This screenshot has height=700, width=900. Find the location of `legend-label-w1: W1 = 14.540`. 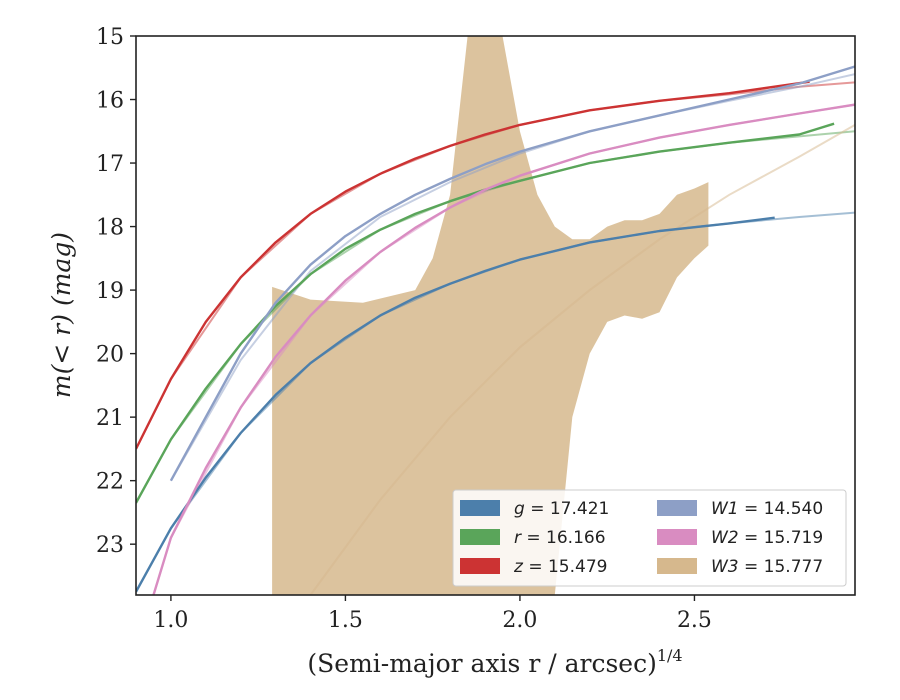

legend-label-w1: W1 = 14.540 is located at coordinates (767, 509).